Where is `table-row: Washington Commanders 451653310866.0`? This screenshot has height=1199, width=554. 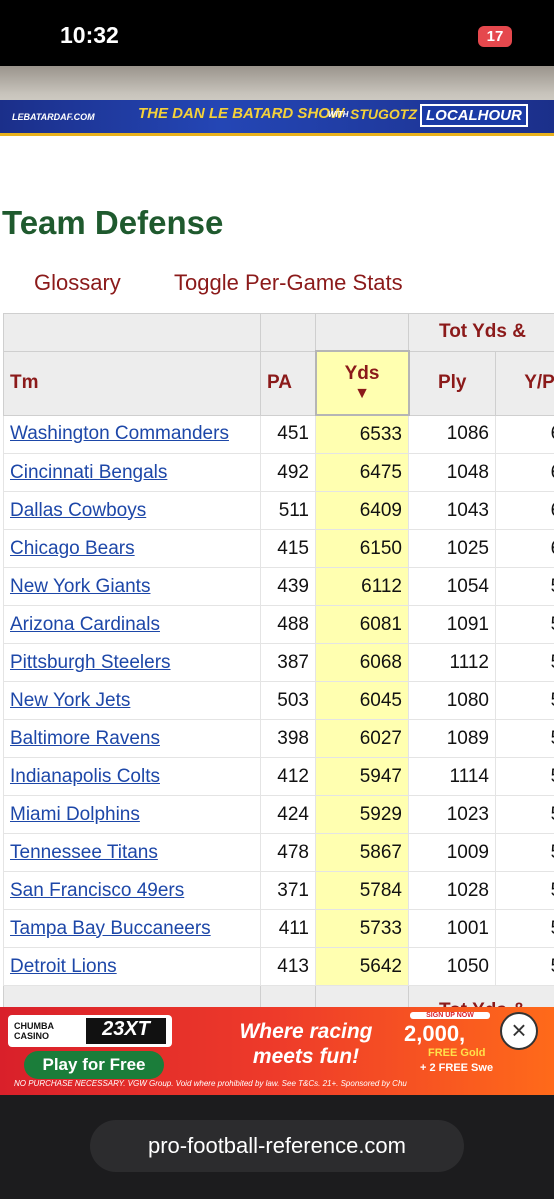 table-row: Washington Commanders 451653310866.0 is located at coordinates (278, 434).